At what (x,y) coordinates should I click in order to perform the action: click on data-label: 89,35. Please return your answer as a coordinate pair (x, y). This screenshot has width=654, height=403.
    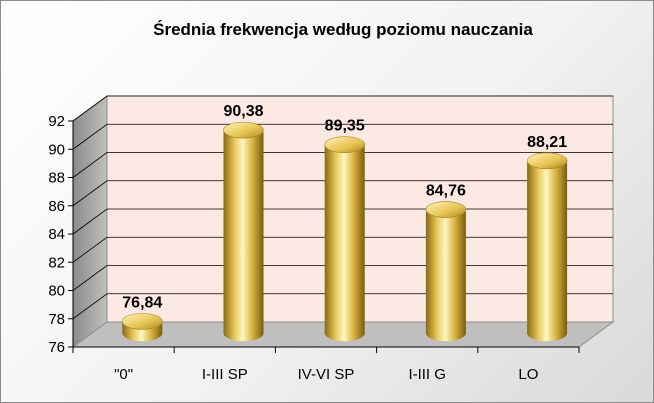
    Looking at the image, I should click on (345, 126).